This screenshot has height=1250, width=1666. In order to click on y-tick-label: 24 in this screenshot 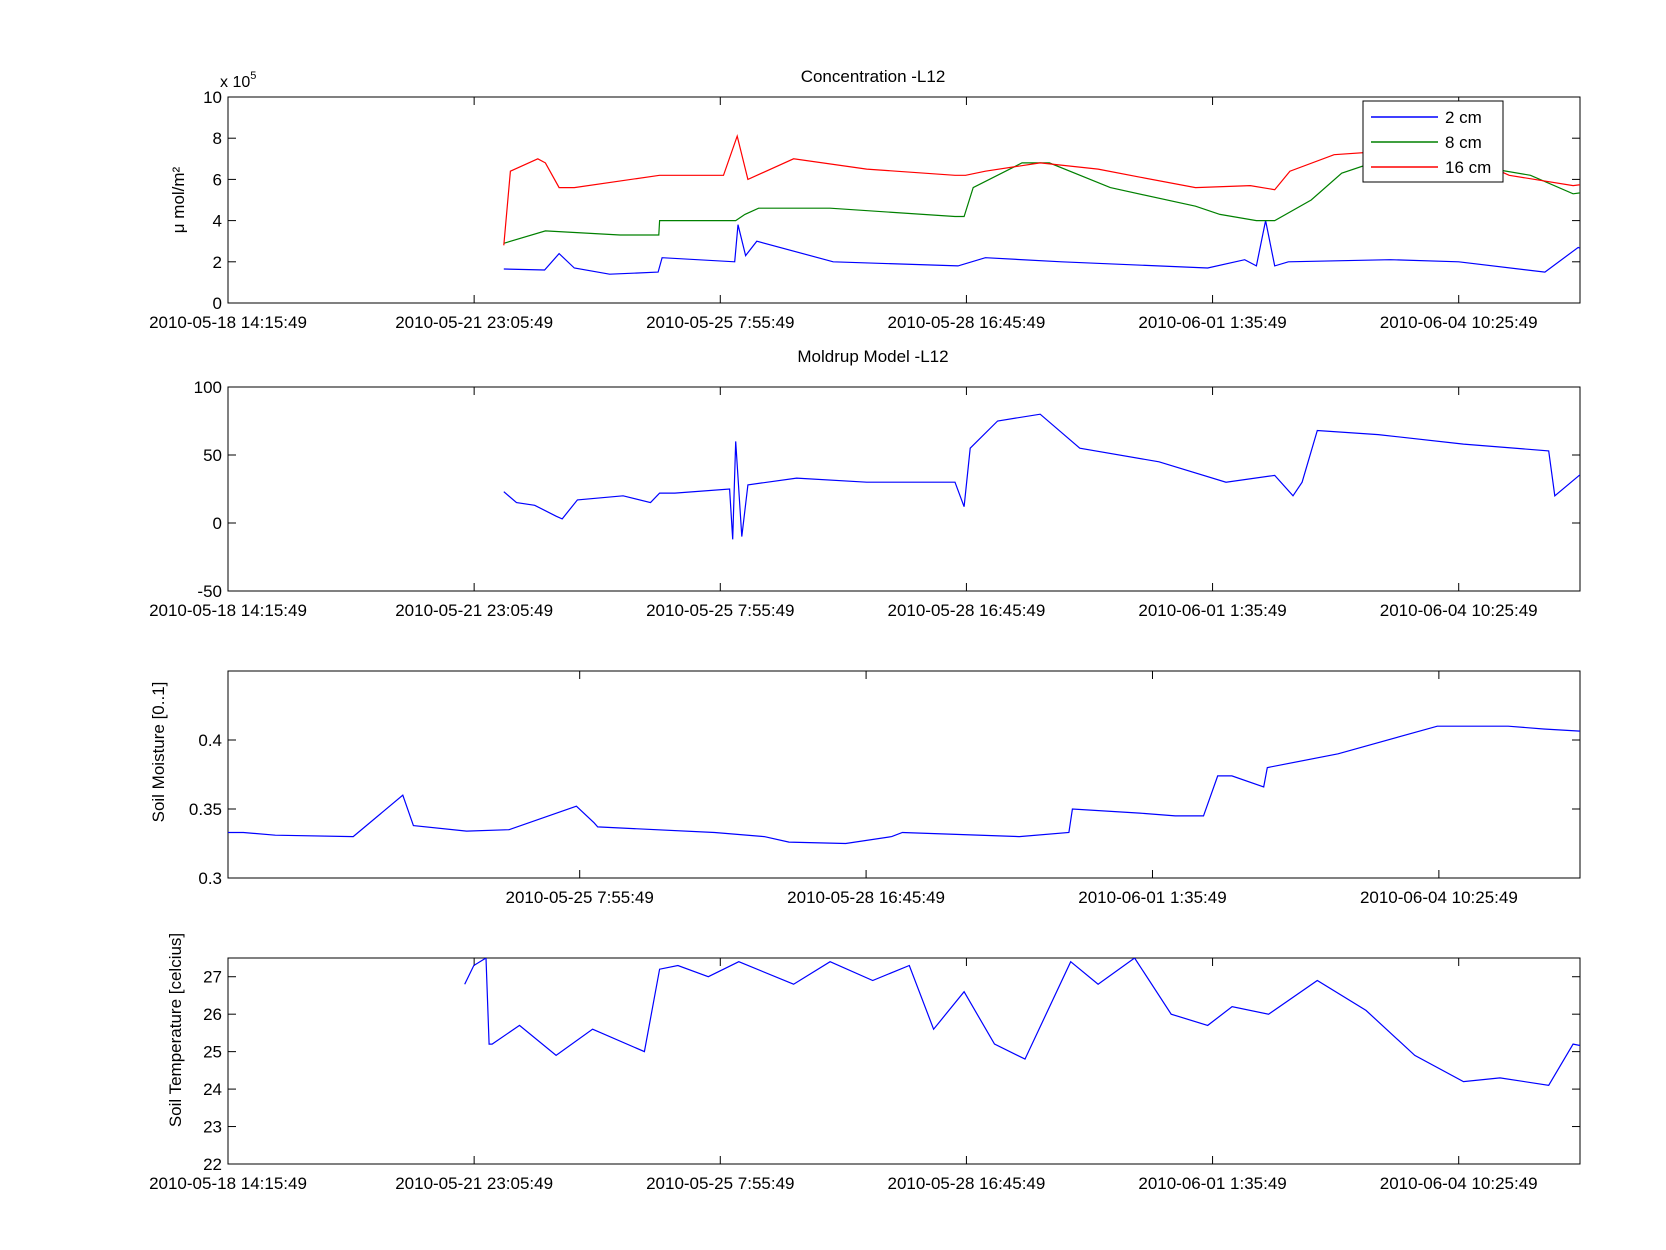, I will do `click(212, 1089)`.